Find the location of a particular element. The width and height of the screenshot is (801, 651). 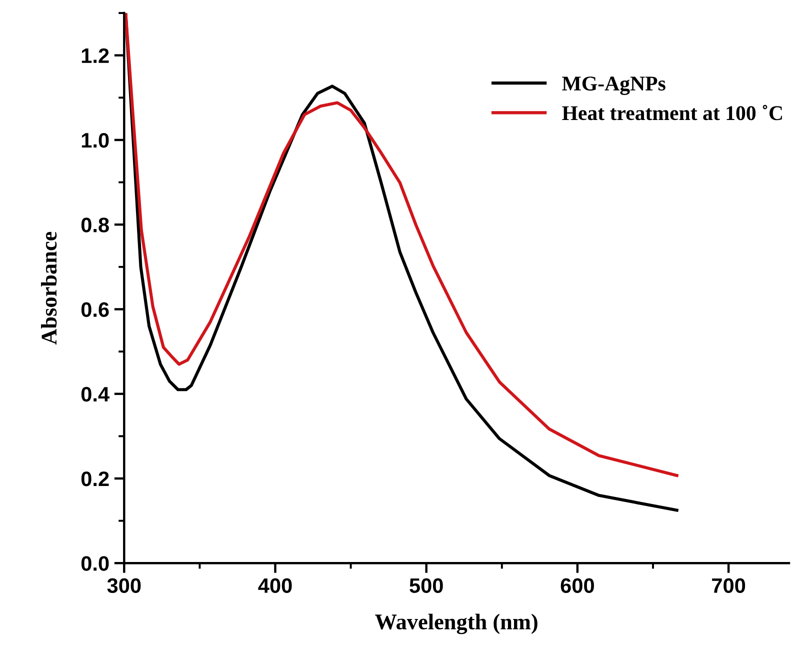

x-axis-title: Wavelength (nm) is located at coordinates (456, 624).